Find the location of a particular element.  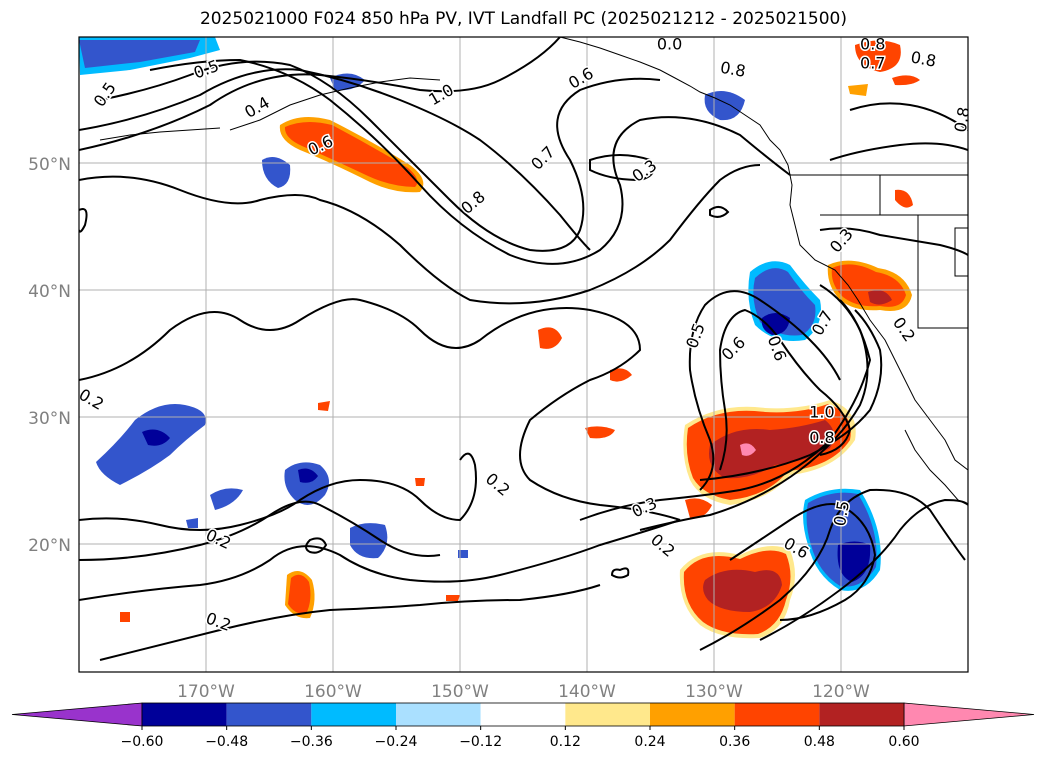

colorbar-tick-label: −0.48 is located at coordinates (226, 742).